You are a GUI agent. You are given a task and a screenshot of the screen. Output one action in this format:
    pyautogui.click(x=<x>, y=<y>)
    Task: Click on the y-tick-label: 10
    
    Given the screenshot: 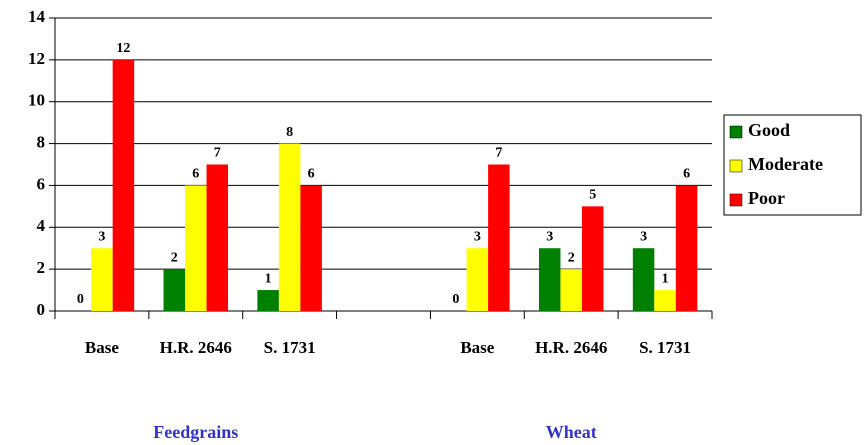 What is the action you would take?
    pyautogui.click(x=36, y=100)
    